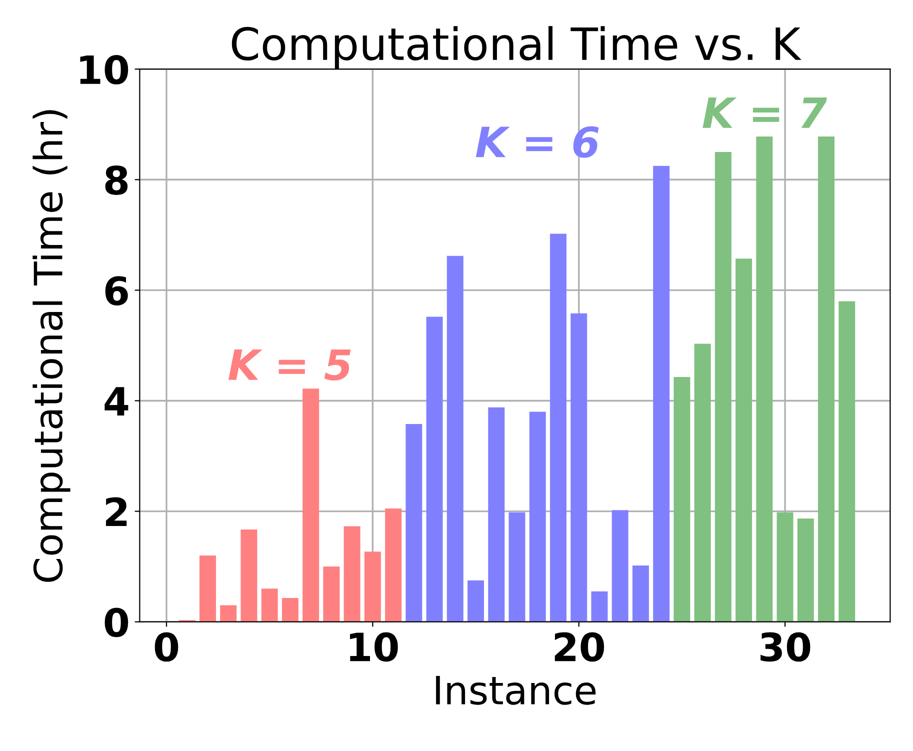 Image resolution: width=913 pixels, height=751 pixels. I want to click on x-tick-label: 0, so click(166, 647).